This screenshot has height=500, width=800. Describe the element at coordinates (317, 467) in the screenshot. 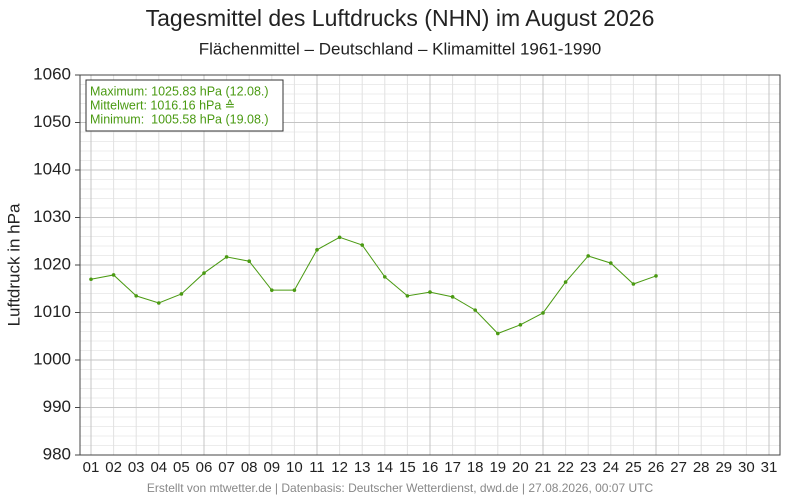

I see `x-tick-label: 11` at that location.